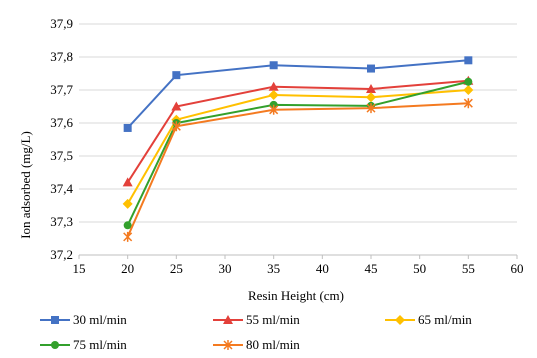 The width and height of the screenshot is (537, 358). Describe the element at coordinates (61, 254) in the screenshot. I see `y-tick-label: 37,2` at that location.